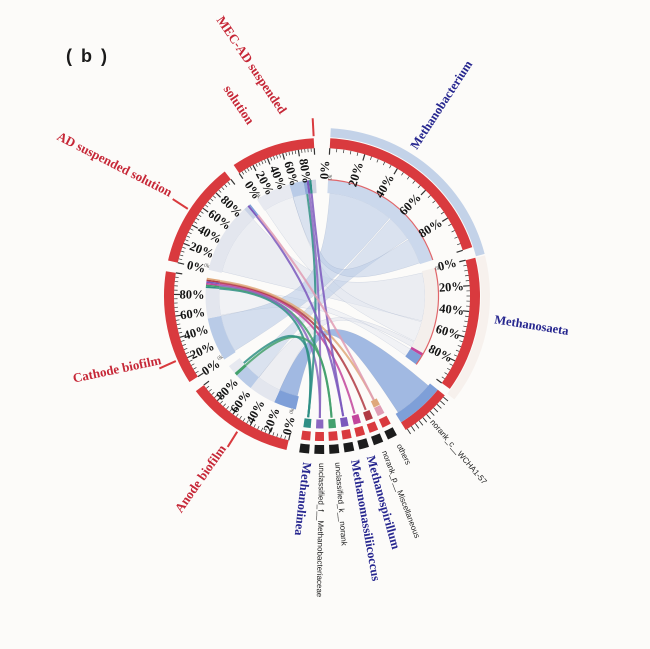  Describe the element at coordinates (349, 447) in the screenshot. I see `identity-band-methanomassiliicoccus` at that location.